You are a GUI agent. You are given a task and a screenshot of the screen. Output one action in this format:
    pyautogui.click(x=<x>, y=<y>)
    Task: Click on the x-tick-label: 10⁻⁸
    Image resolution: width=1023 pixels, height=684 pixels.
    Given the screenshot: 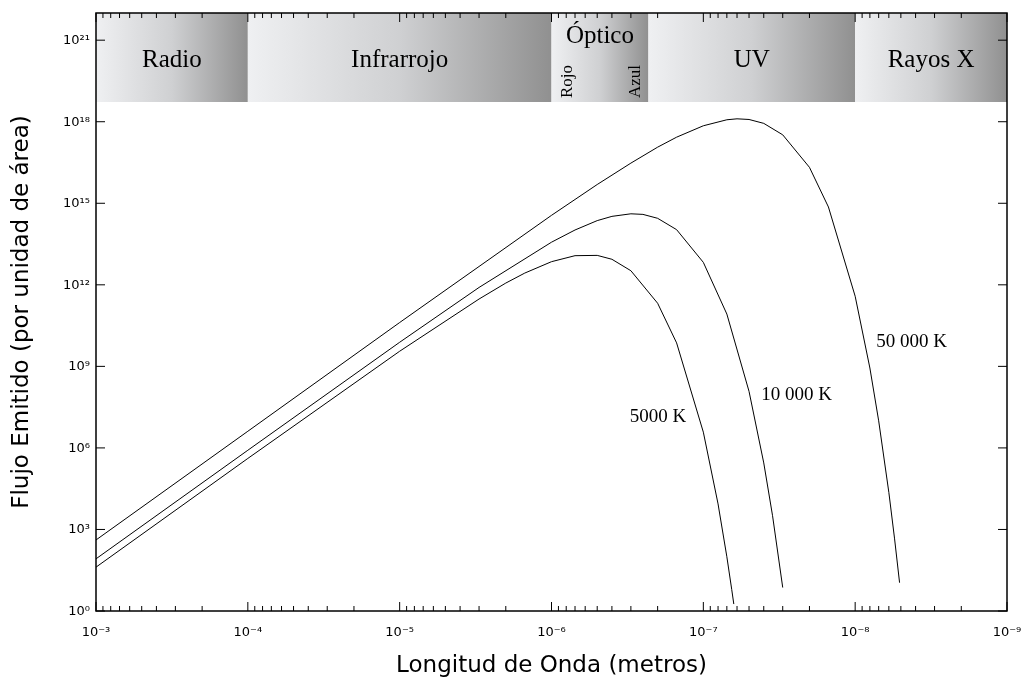 What is the action you would take?
    pyautogui.click(x=855, y=631)
    